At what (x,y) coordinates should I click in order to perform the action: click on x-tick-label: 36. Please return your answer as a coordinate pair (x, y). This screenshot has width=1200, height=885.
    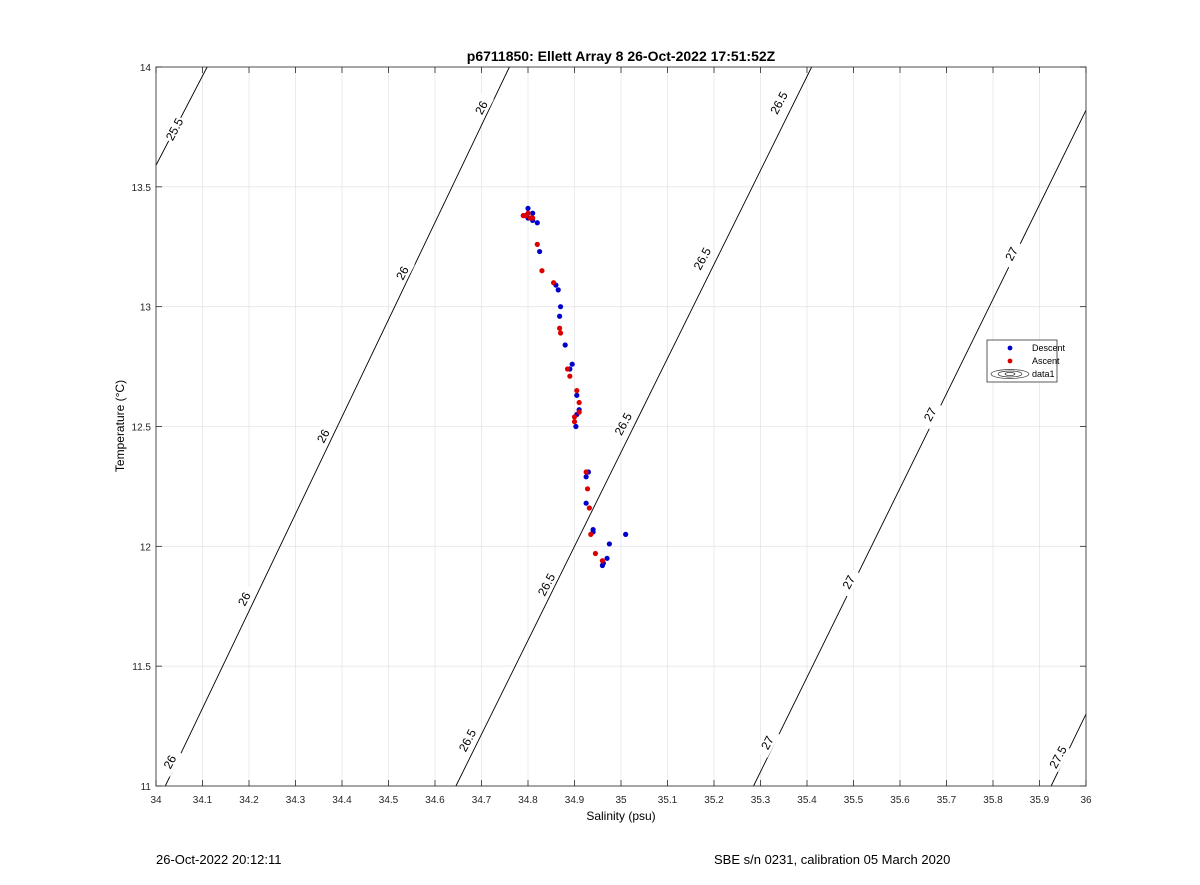
    Looking at the image, I should click on (1086, 800).